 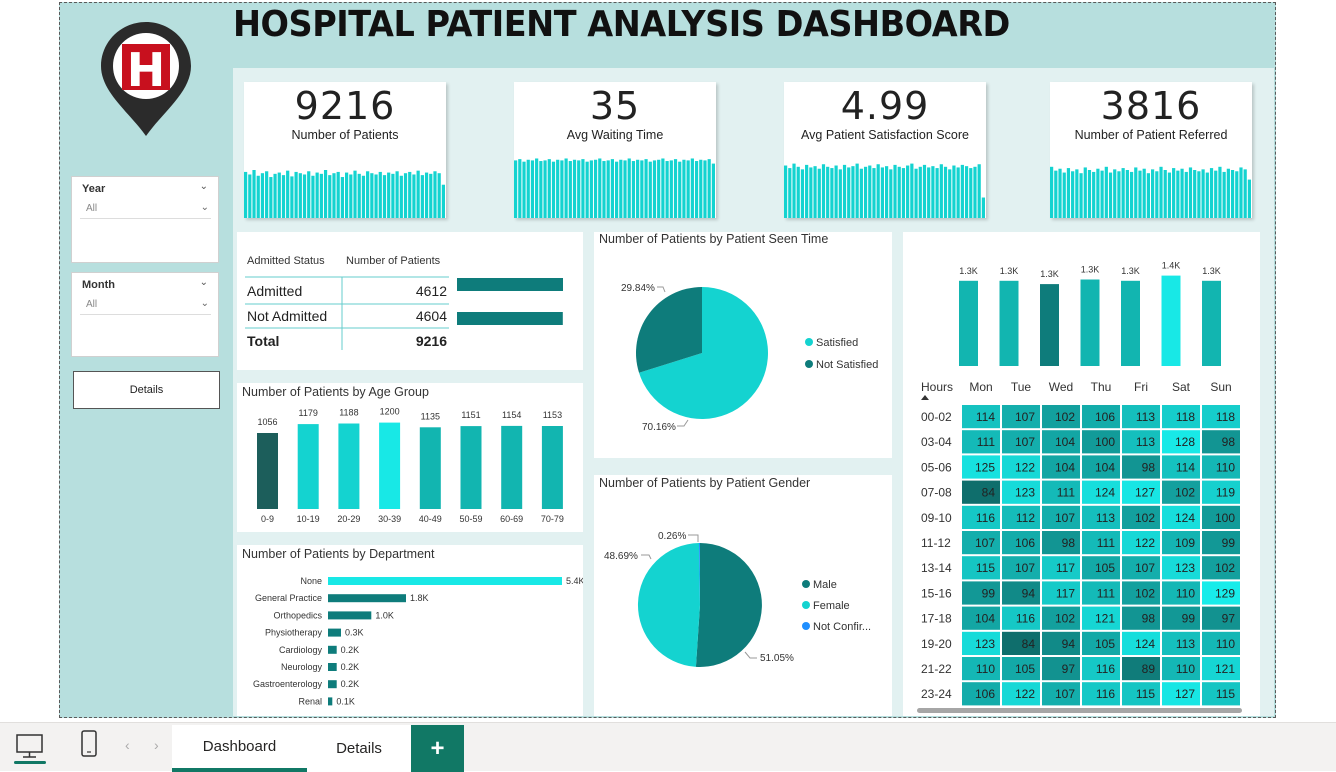 I want to click on legend-label: Satisfied, so click(x=837, y=343).